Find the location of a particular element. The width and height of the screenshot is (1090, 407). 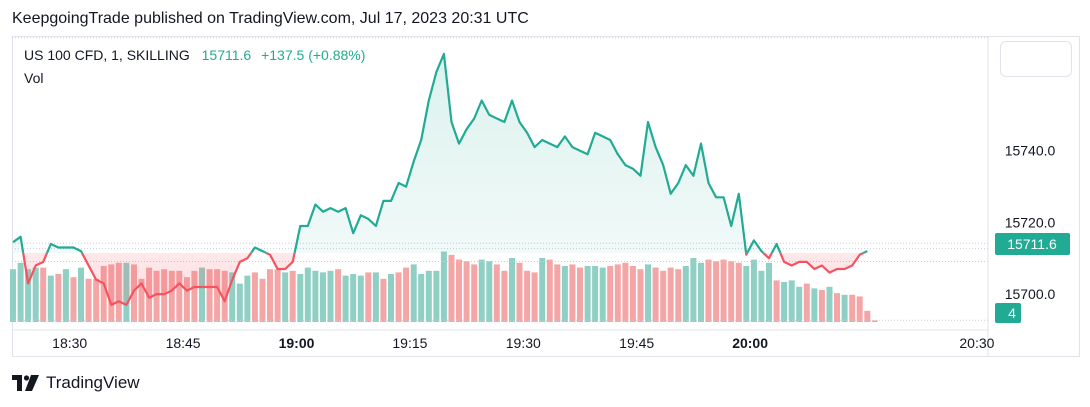

volume-badge-bg is located at coordinates (1008, 313).